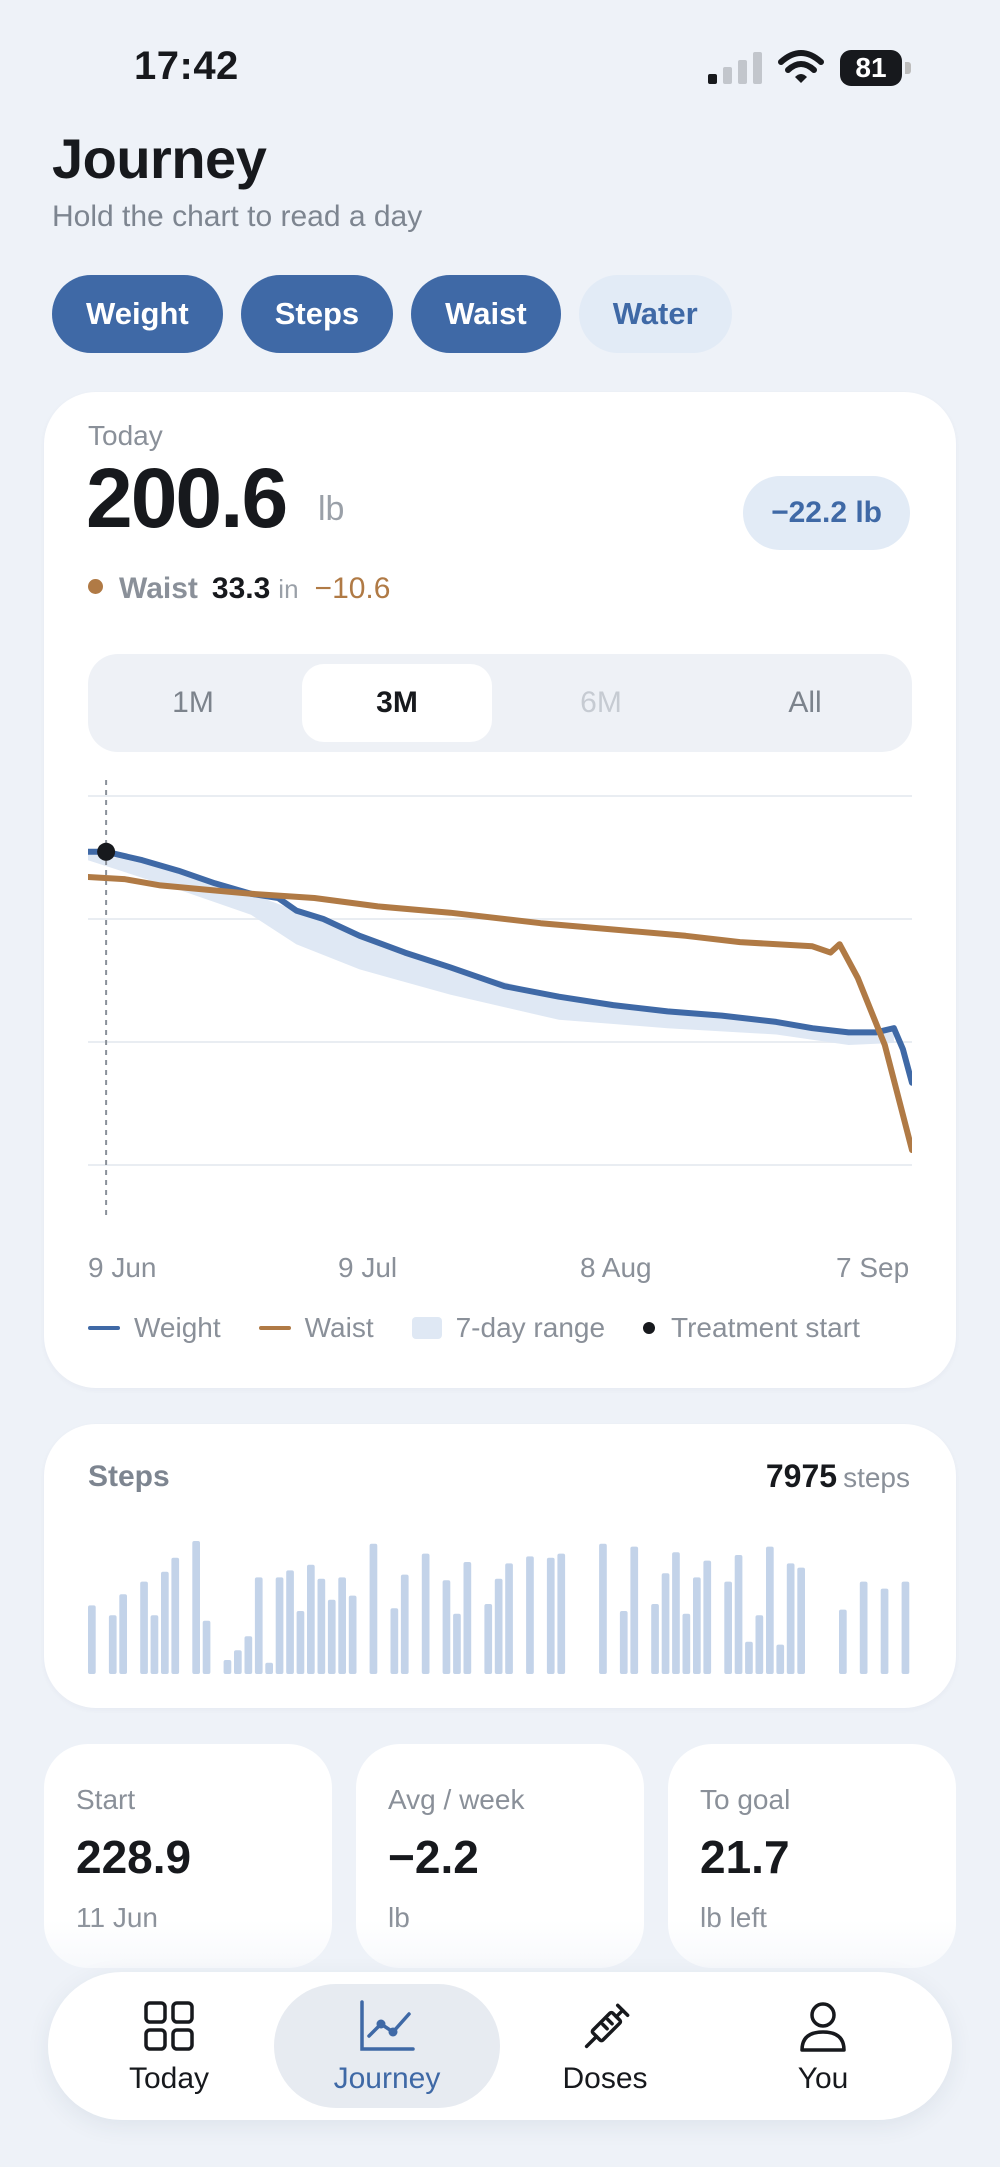 This screenshot has width=1000, height=2167. What do you see at coordinates (826, 513) in the screenshot?
I see `weight-change-badge: −22.2 lb` at bounding box center [826, 513].